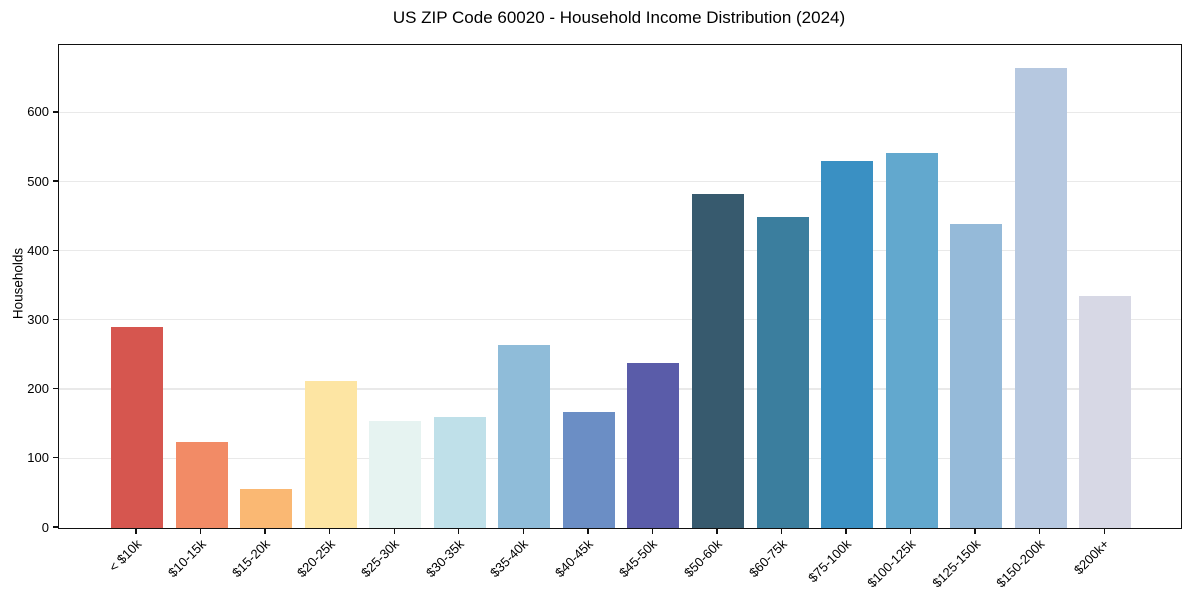  Describe the element at coordinates (975, 531) in the screenshot. I see `x-tick-mark-$125-150k` at that location.